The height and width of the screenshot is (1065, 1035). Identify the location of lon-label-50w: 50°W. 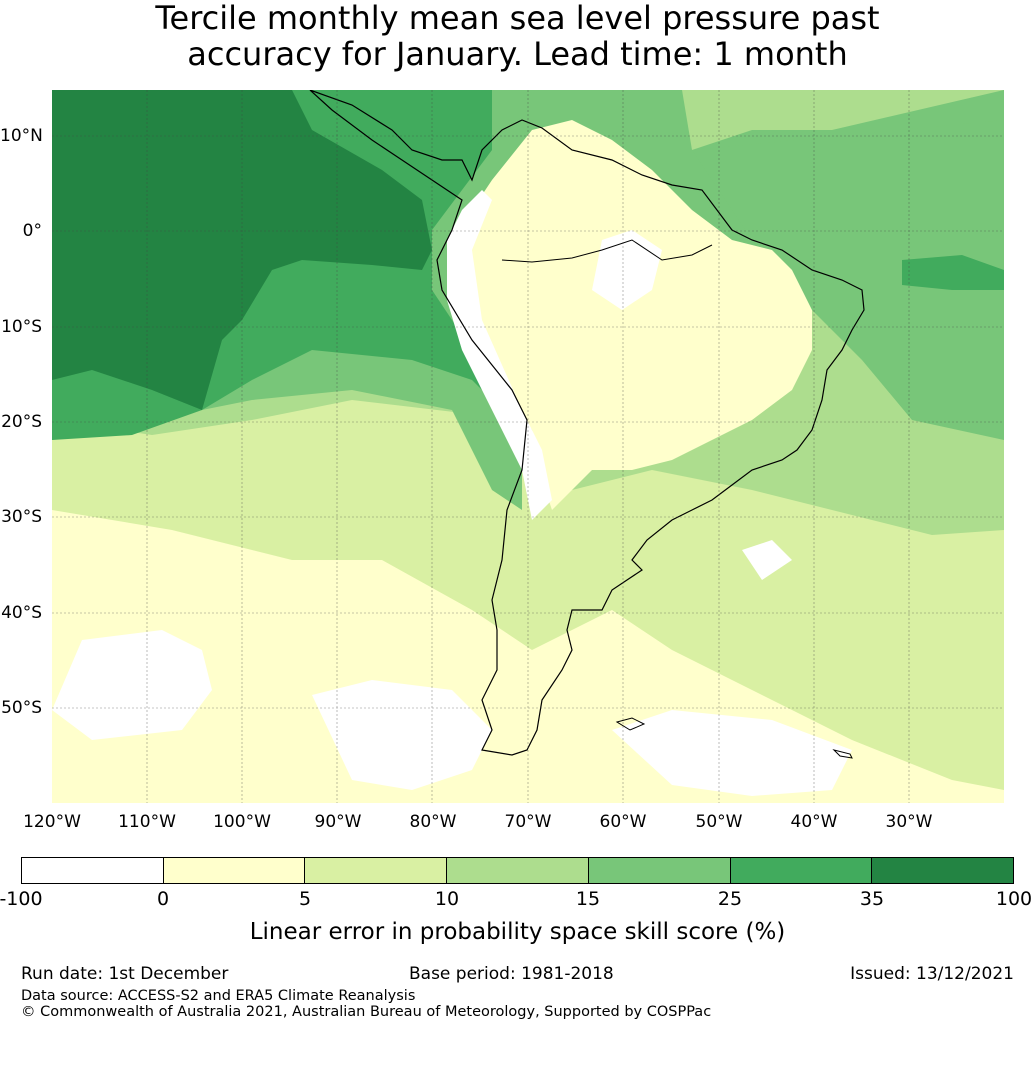
(719, 822).